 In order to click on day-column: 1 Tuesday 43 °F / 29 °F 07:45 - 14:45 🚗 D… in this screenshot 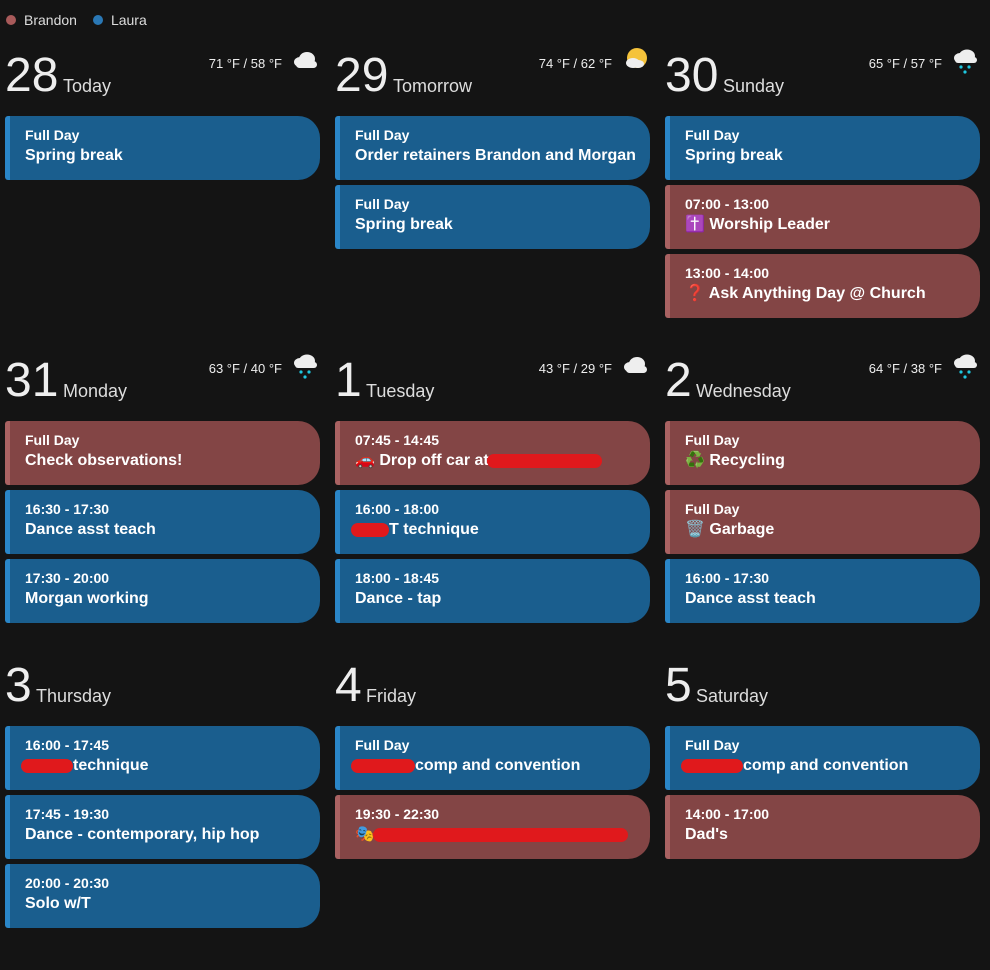, I will do `click(492, 491)`.